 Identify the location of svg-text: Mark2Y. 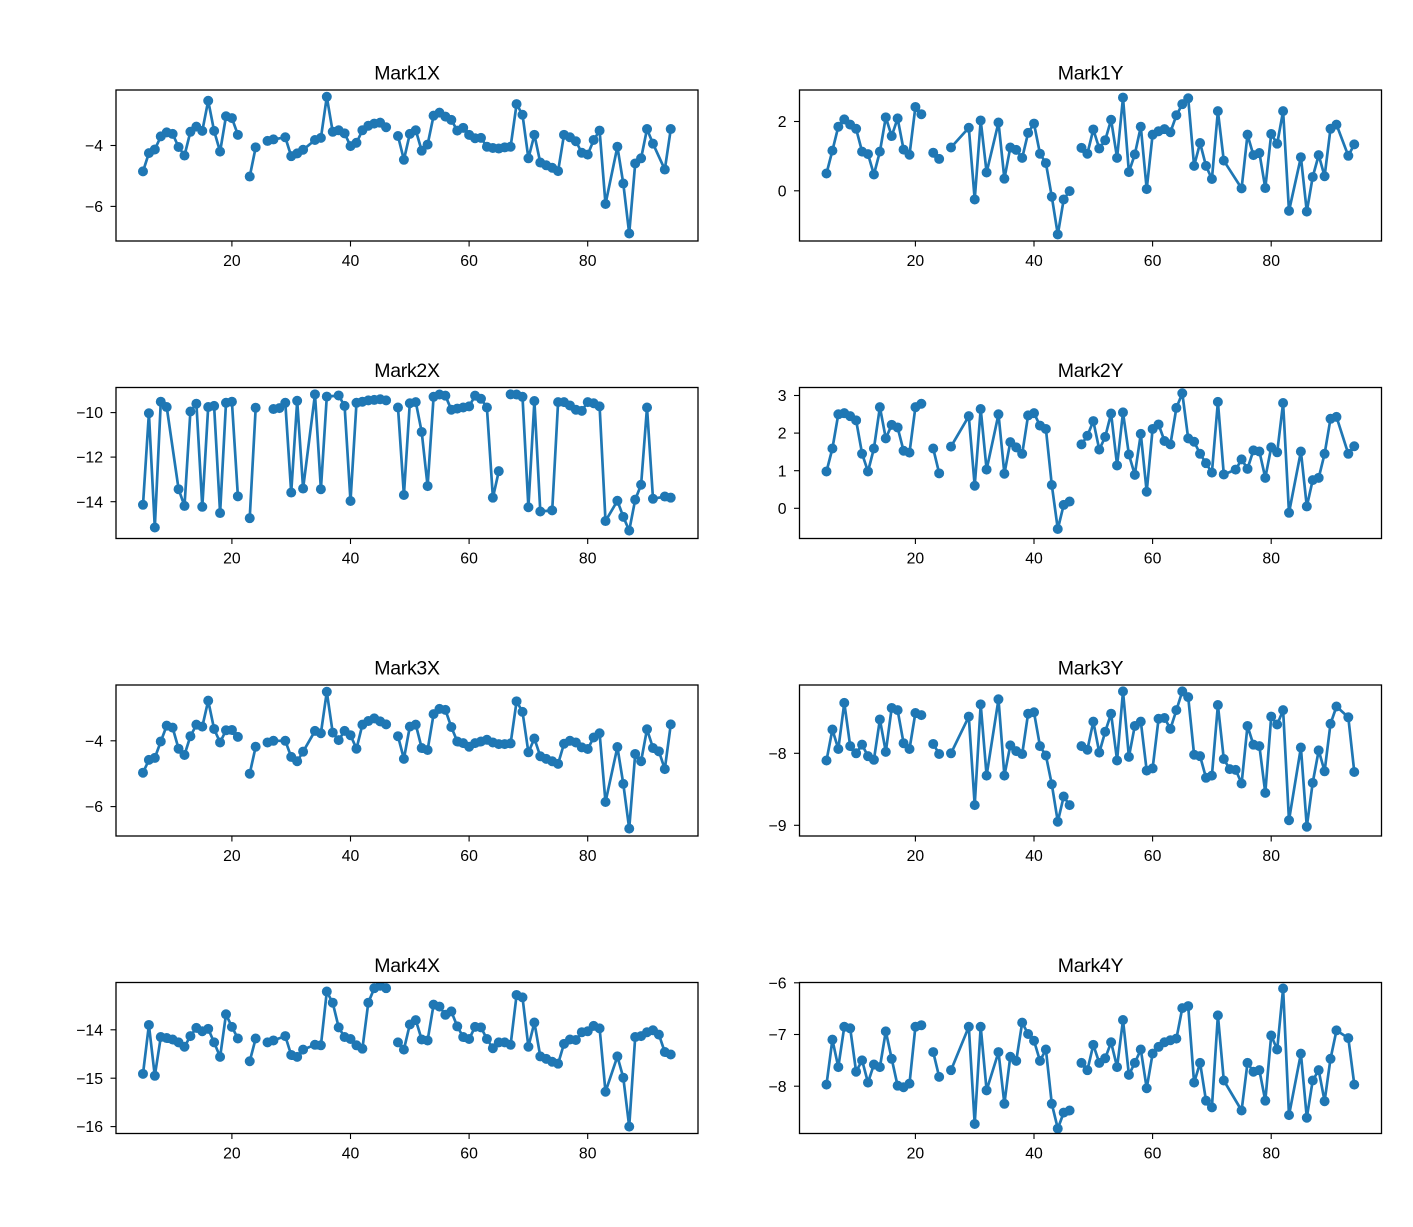
(1091, 371).